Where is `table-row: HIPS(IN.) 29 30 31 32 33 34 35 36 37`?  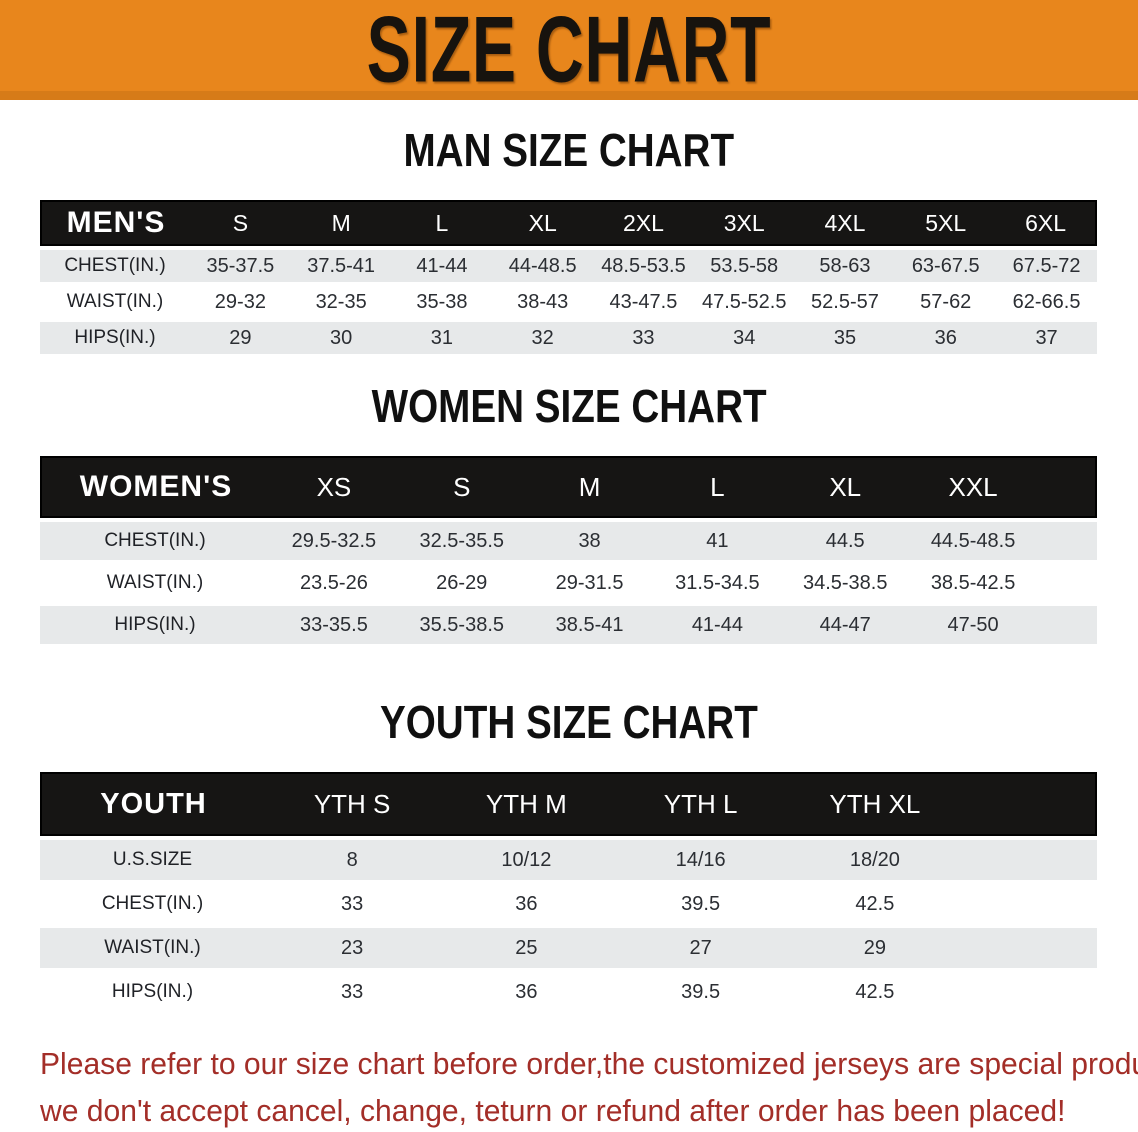 table-row: HIPS(IN.) 29 30 31 32 33 34 35 36 37 is located at coordinates (568, 338).